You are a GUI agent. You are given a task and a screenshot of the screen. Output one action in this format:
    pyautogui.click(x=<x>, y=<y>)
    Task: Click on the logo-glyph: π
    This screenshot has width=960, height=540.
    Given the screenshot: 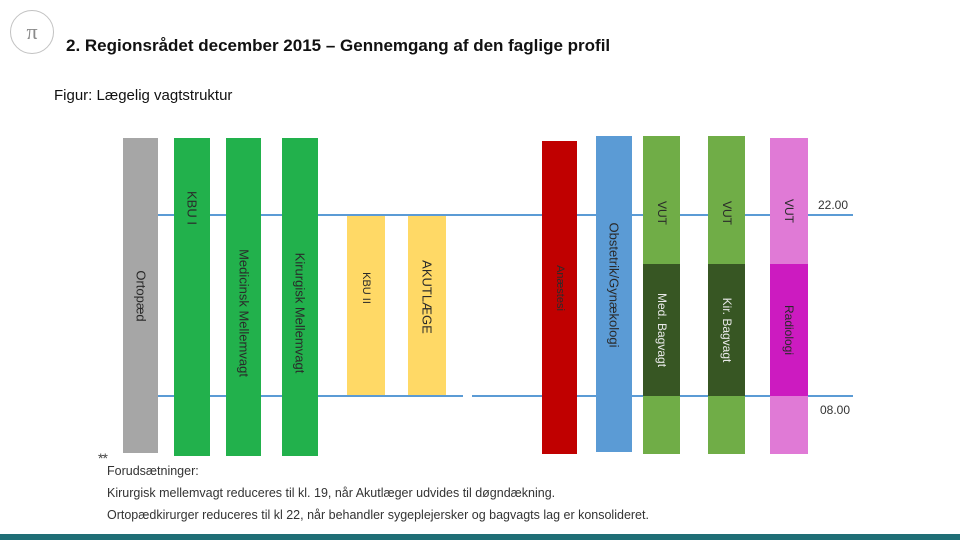 What is the action you would take?
    pyautogui.click(x=32, y=31)
    